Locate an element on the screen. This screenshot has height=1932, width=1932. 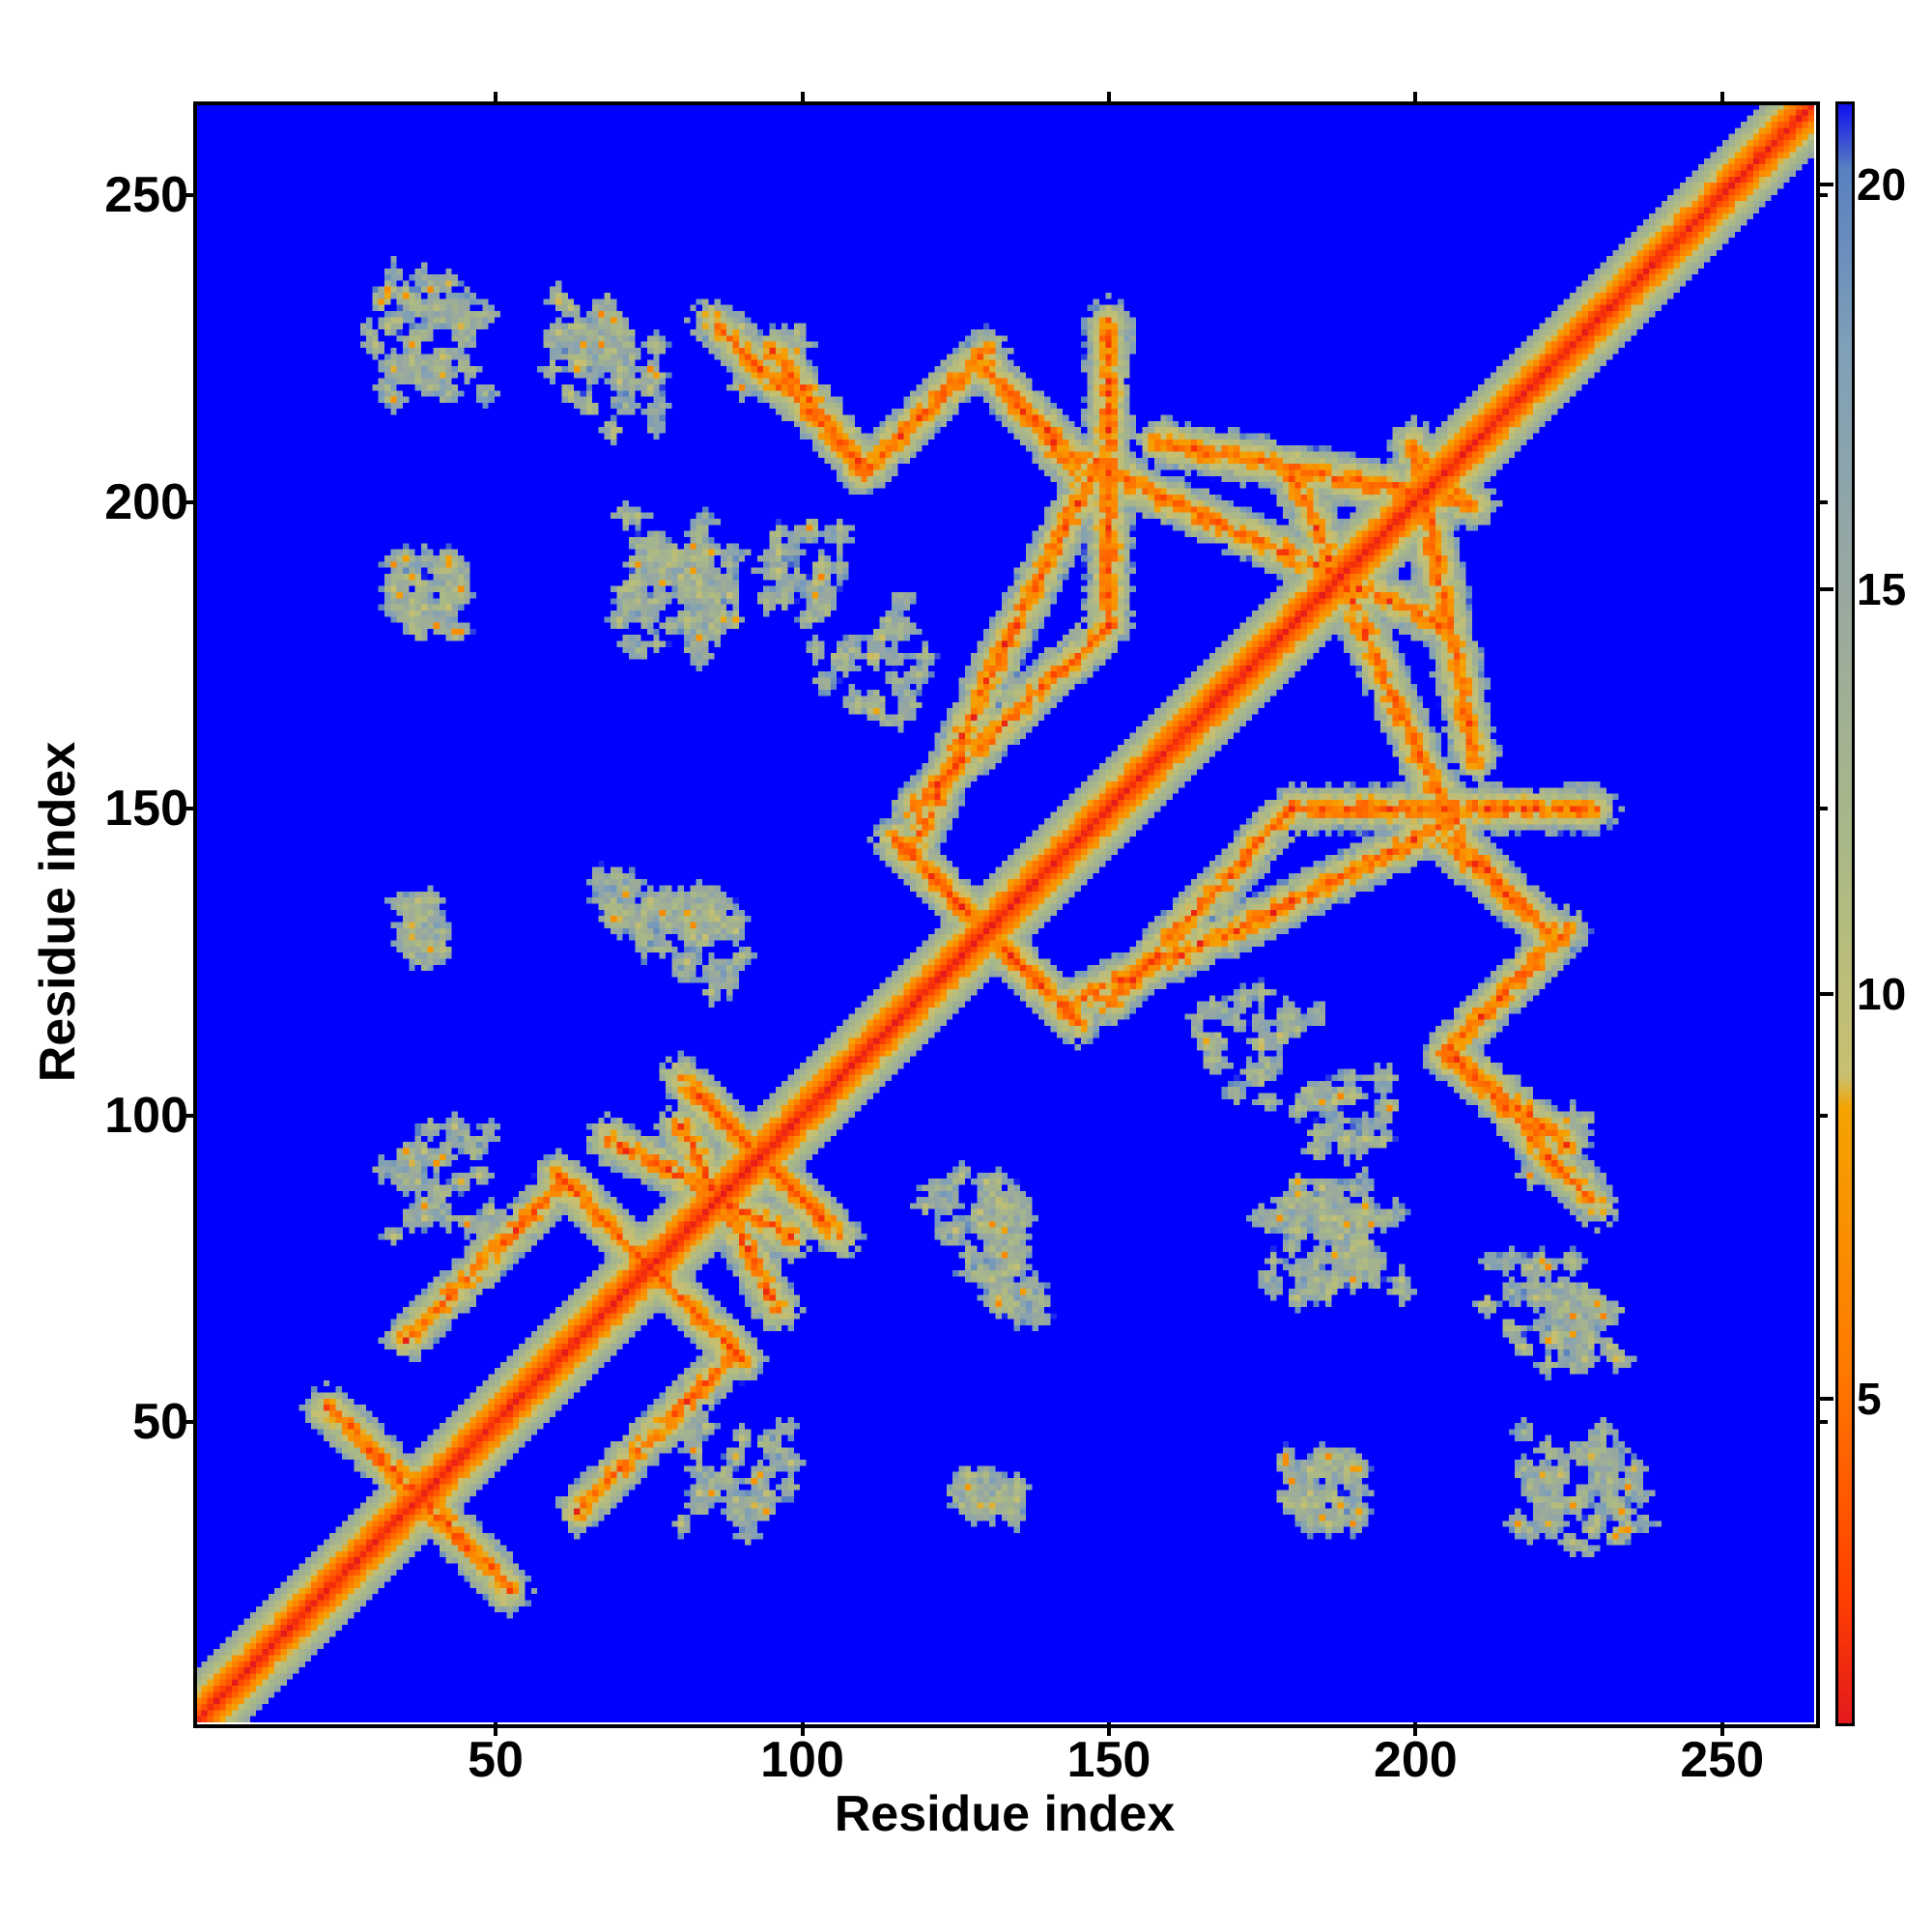
colorbar is located at coordinates (1845, 913).